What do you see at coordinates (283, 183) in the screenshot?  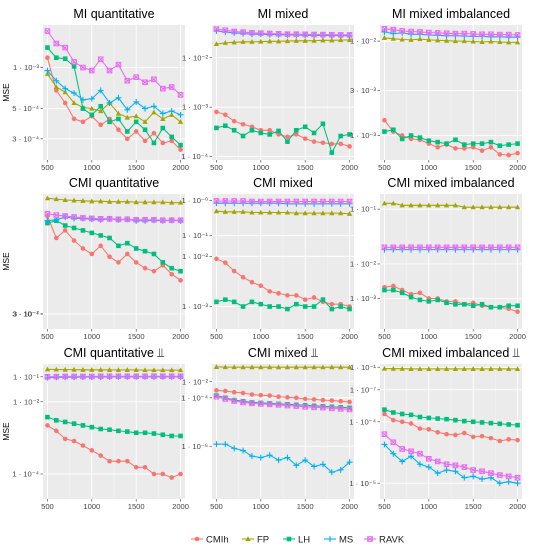 I see `panel-title: CMI mixed` at bounding box center [283, 183].